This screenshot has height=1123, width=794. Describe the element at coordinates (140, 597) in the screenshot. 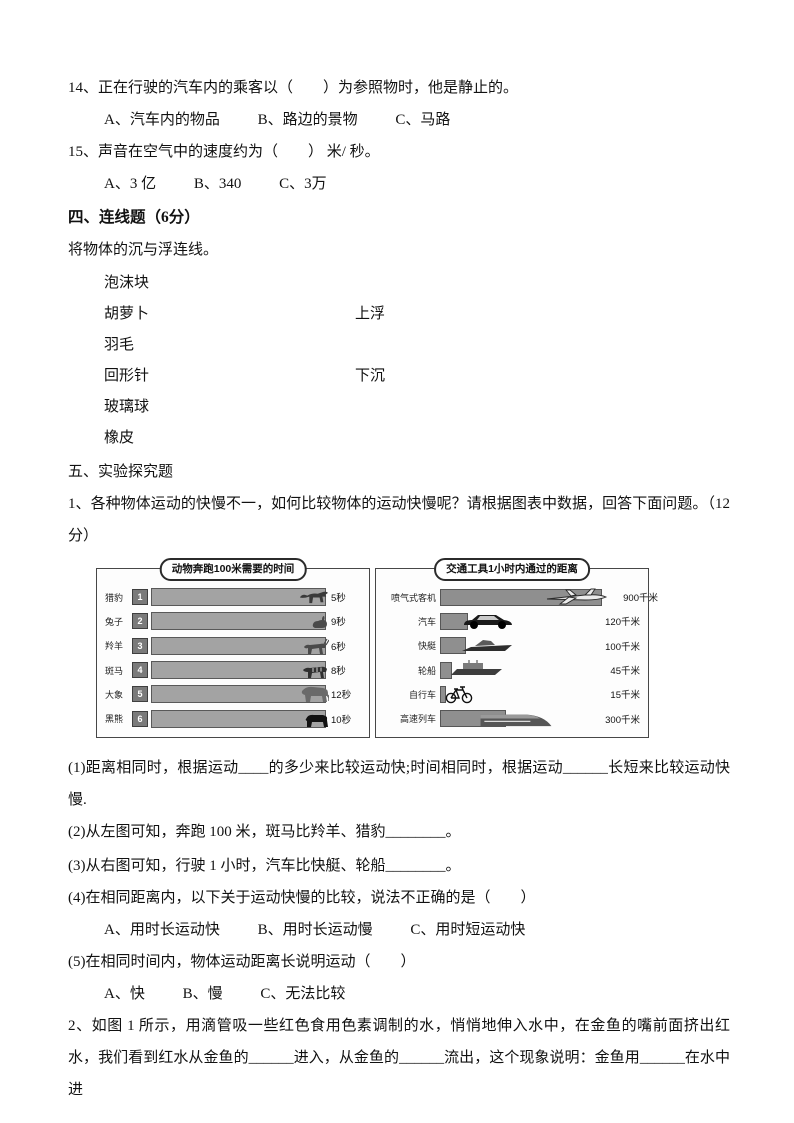

I see `row-number-badge: 1` at that location.